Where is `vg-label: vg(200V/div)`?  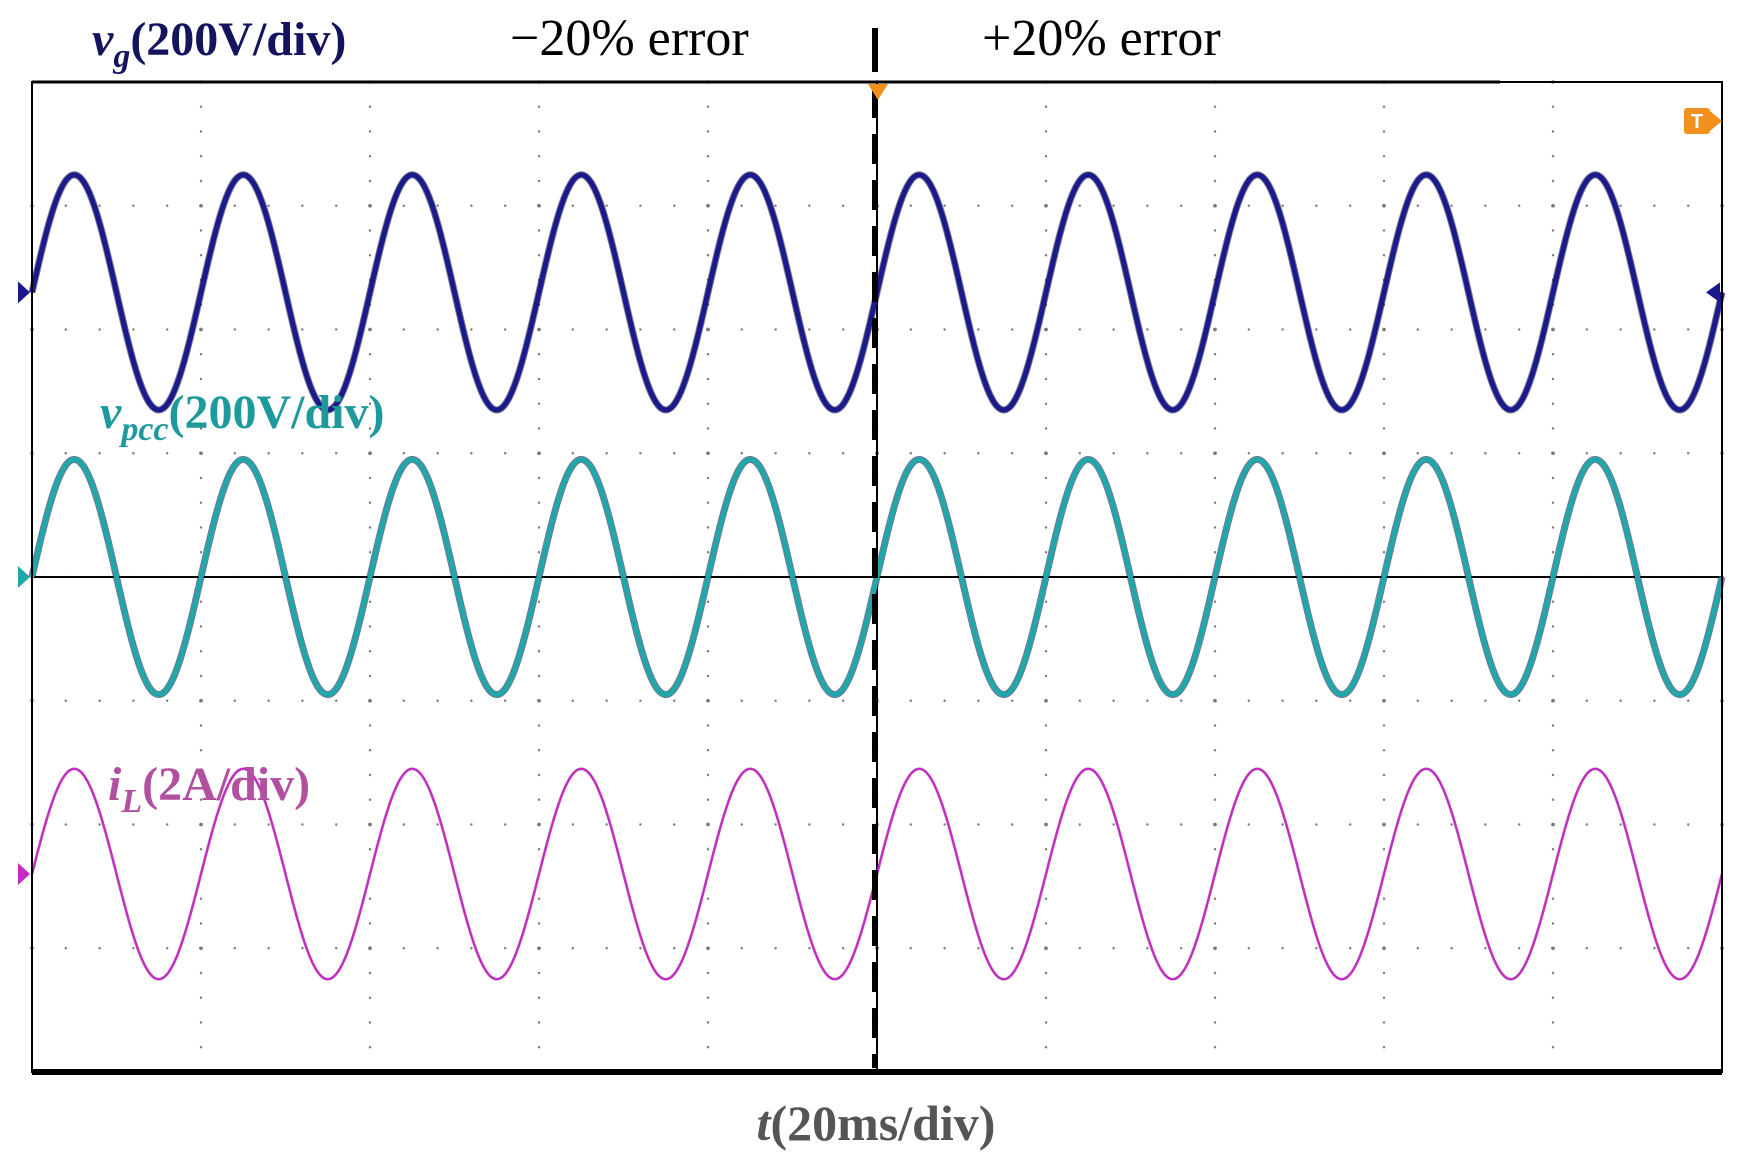
vg-label: vg(200V/div) is located at coordinates (219, 44).